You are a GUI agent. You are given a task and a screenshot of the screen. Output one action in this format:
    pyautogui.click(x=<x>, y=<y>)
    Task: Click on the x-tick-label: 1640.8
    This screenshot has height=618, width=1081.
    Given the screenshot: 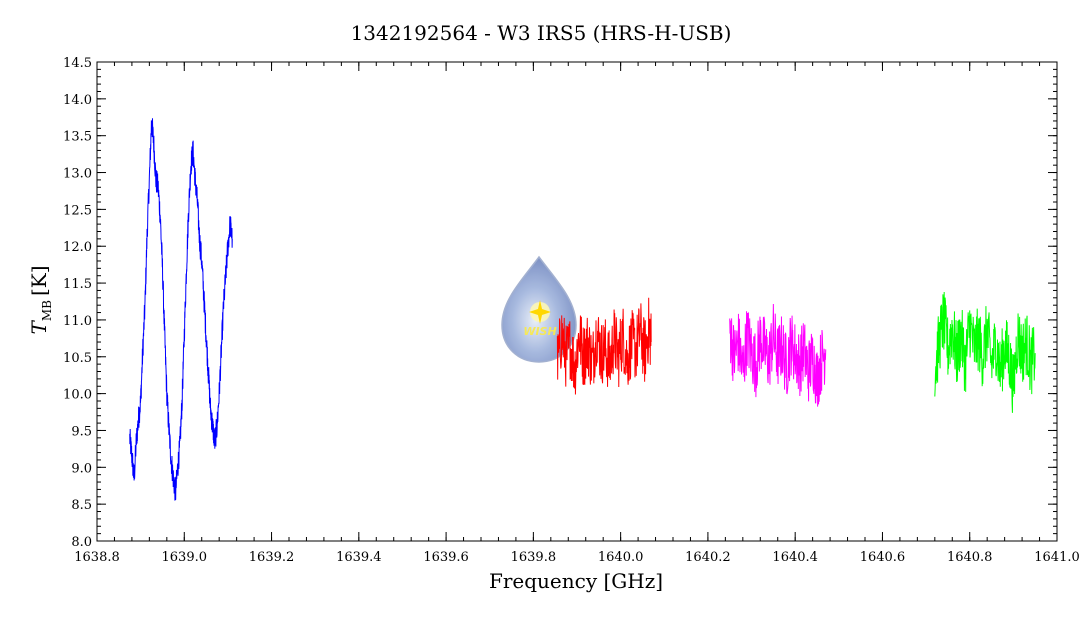 What is the action you would take?
    pyautogui.click(x=970, y=557)
    